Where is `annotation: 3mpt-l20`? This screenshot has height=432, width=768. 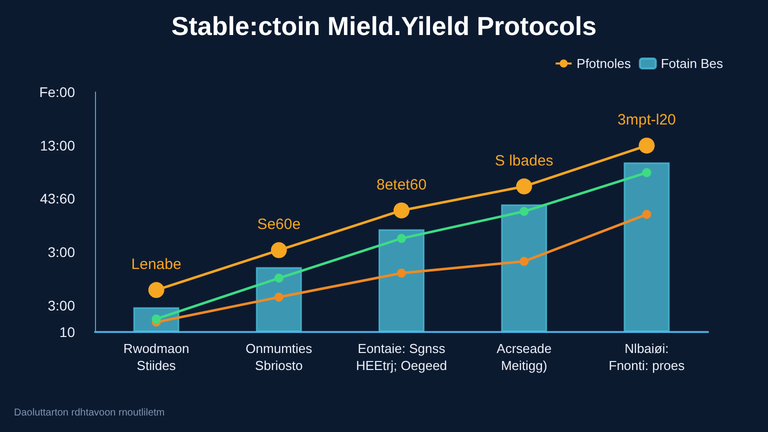
annotation: 3mpt-l20 is located at coordinates (647, 120).